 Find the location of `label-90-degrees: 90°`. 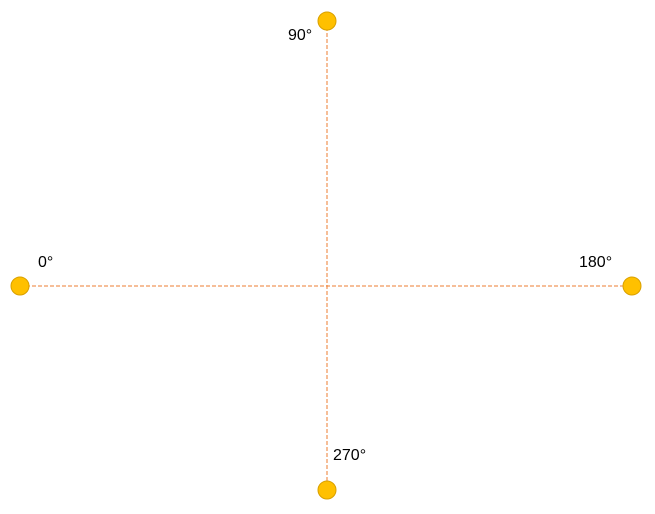

label-90-degrees: 90° is located at coordinates (300, 35).